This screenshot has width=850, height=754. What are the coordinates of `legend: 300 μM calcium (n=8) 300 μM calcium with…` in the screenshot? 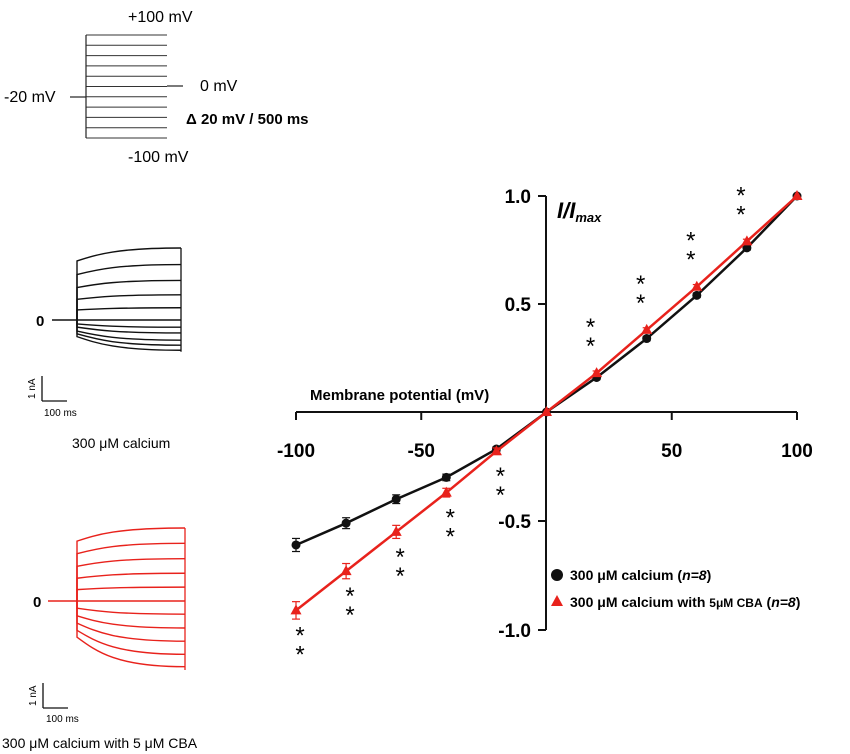 It's located at (675, 588).